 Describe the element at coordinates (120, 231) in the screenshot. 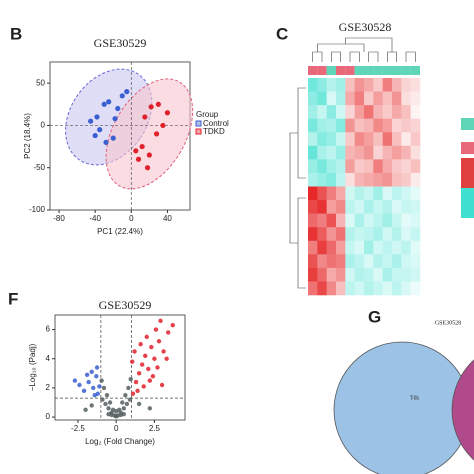

I see `x-axis-label: PC1 (22.4%)` at that location.